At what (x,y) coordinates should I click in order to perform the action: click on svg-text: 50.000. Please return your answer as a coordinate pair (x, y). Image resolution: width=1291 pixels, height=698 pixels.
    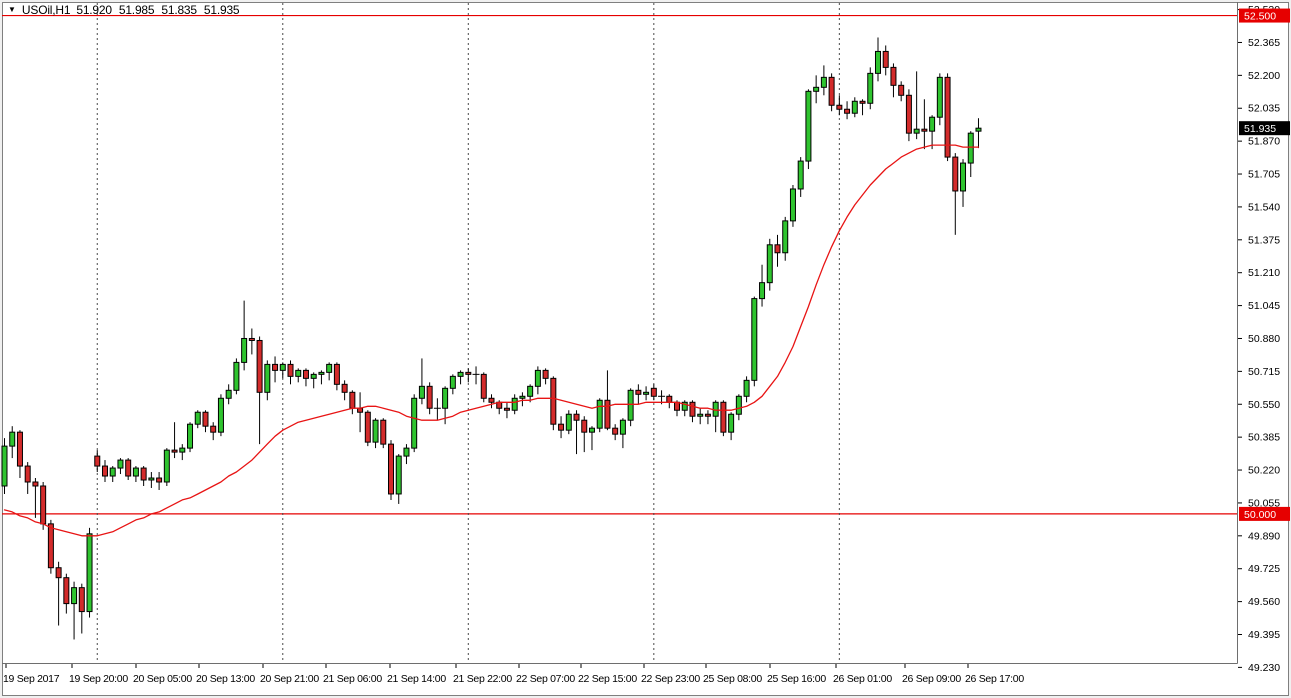
    Looking at the image, I should click on (1260, 515).